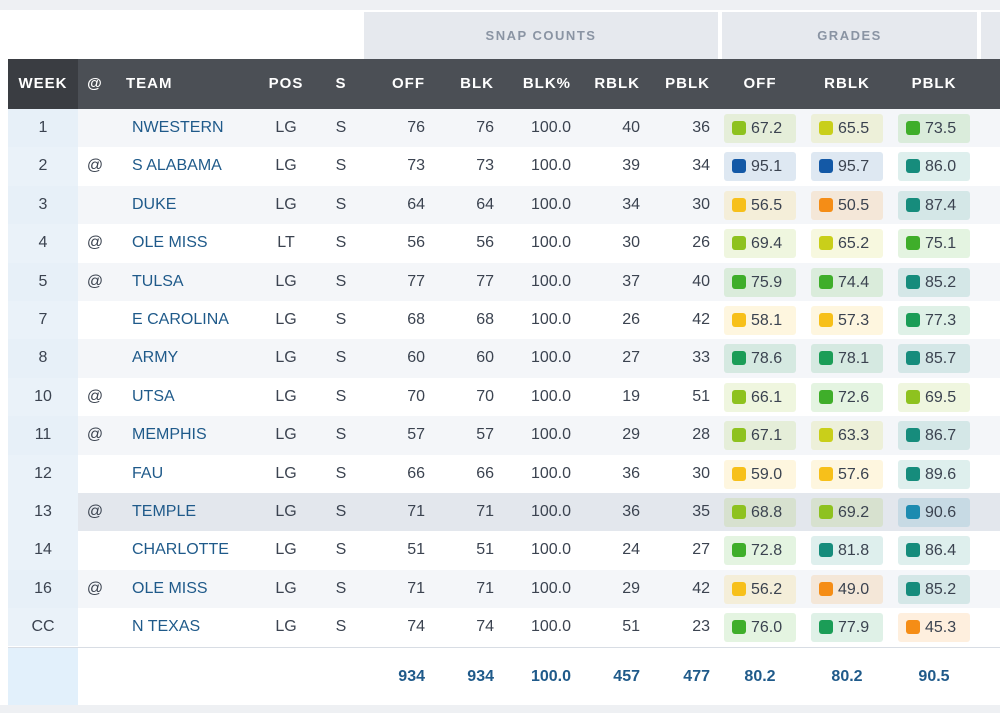  I want to click on cell-blk: 66, so click(485, 473).